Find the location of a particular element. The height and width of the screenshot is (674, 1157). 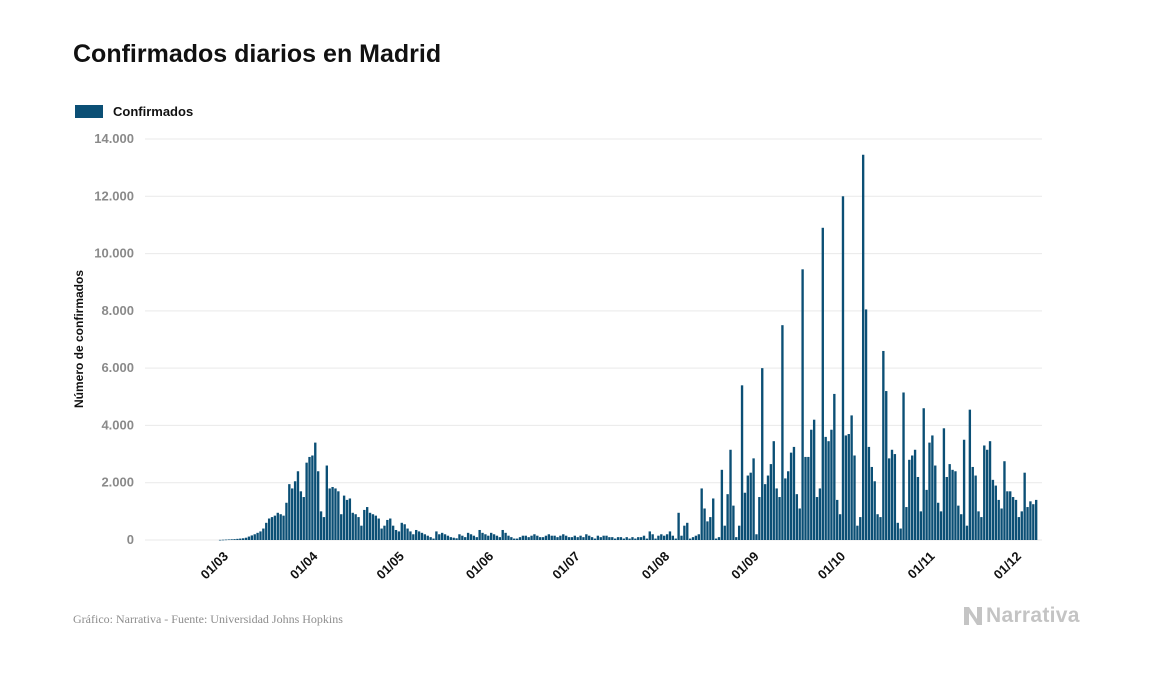

x-tick-label: 01/06 is located at coordinates (480, 566).